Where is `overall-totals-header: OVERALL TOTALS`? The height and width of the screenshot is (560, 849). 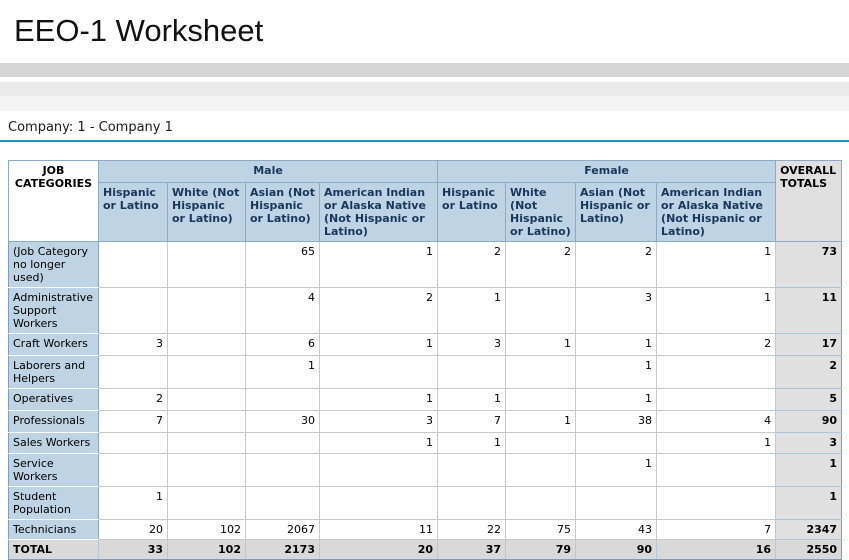
overall-totals-header: OVERALL TOTALS is located at coordinates (809, 201).